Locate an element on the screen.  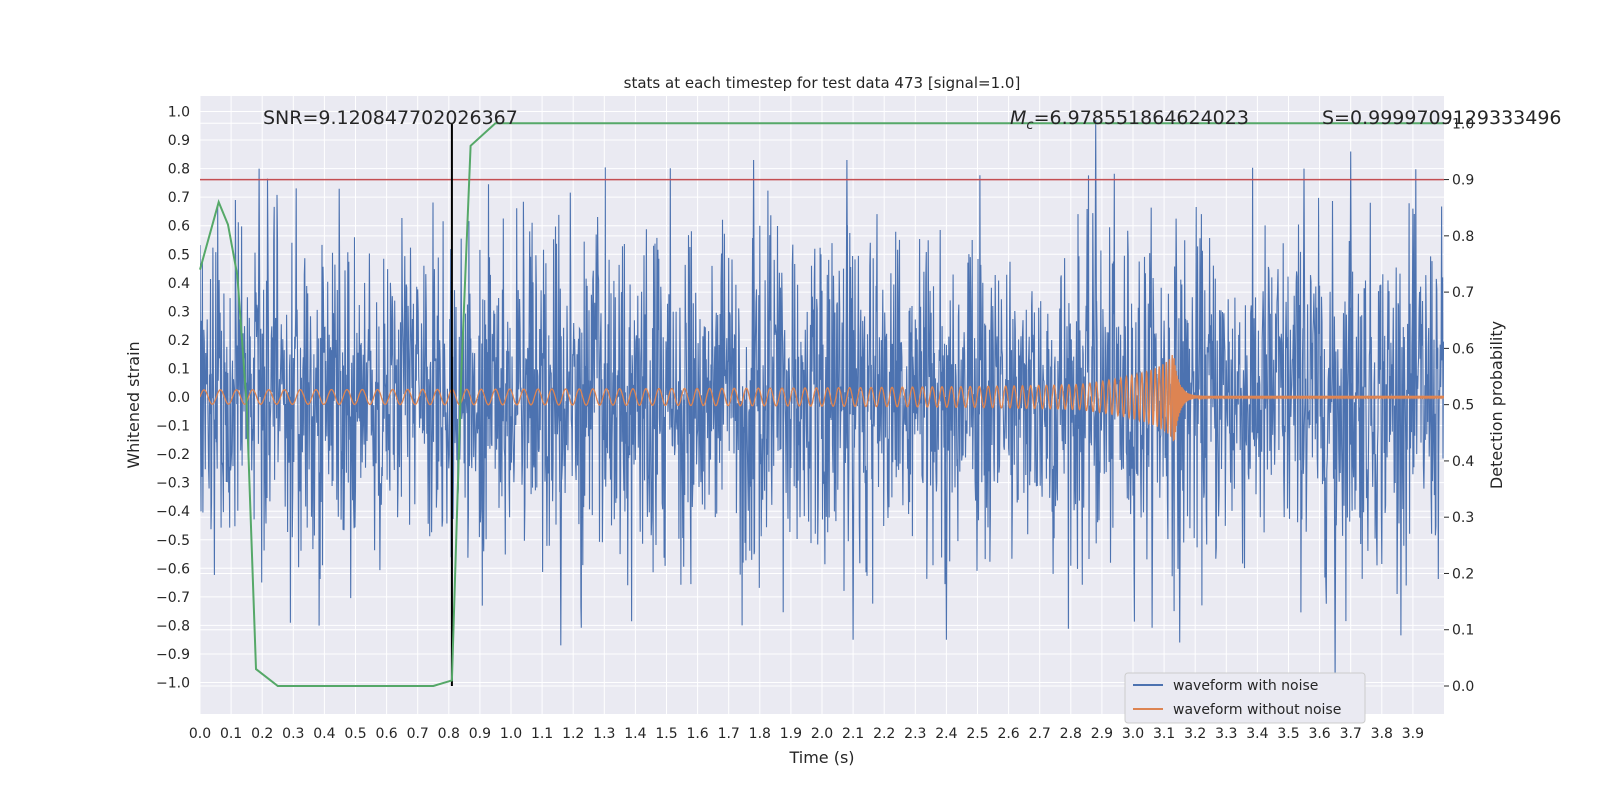
x-tick-label: 3.2 is located at coordinates (1195, 734).